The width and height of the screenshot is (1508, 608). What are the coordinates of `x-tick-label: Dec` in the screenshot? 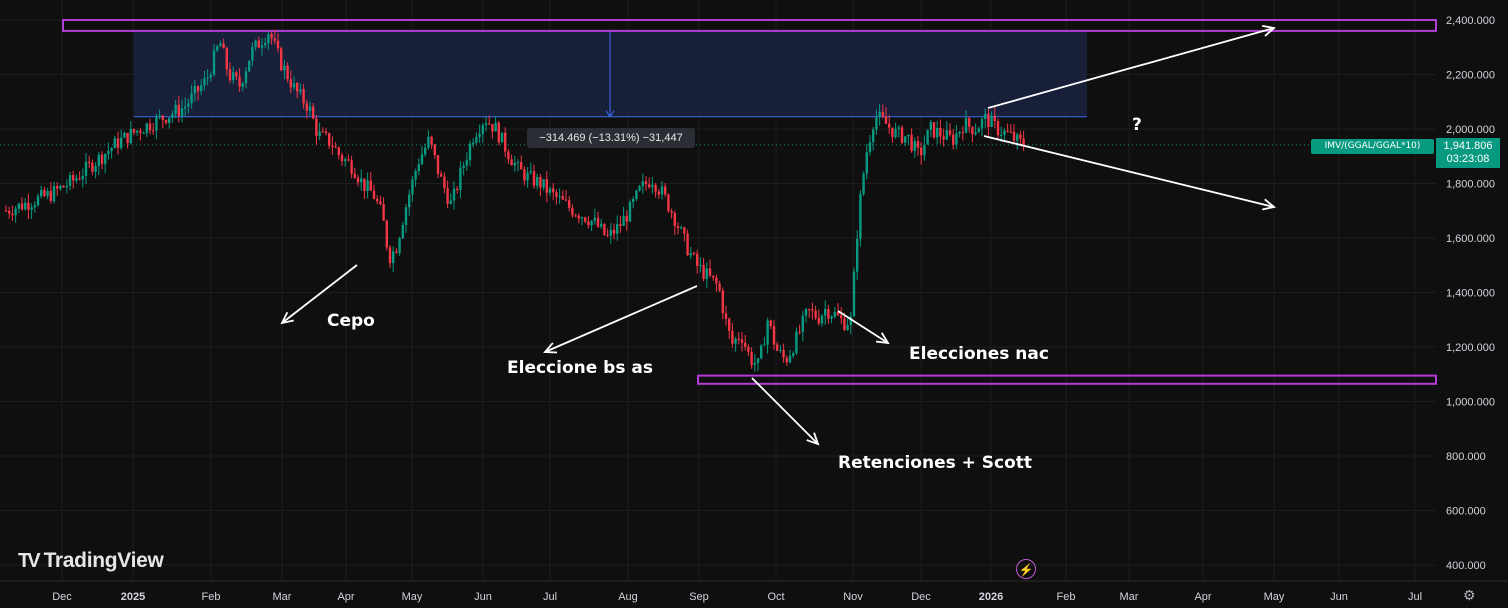 It's located at (921, 597).